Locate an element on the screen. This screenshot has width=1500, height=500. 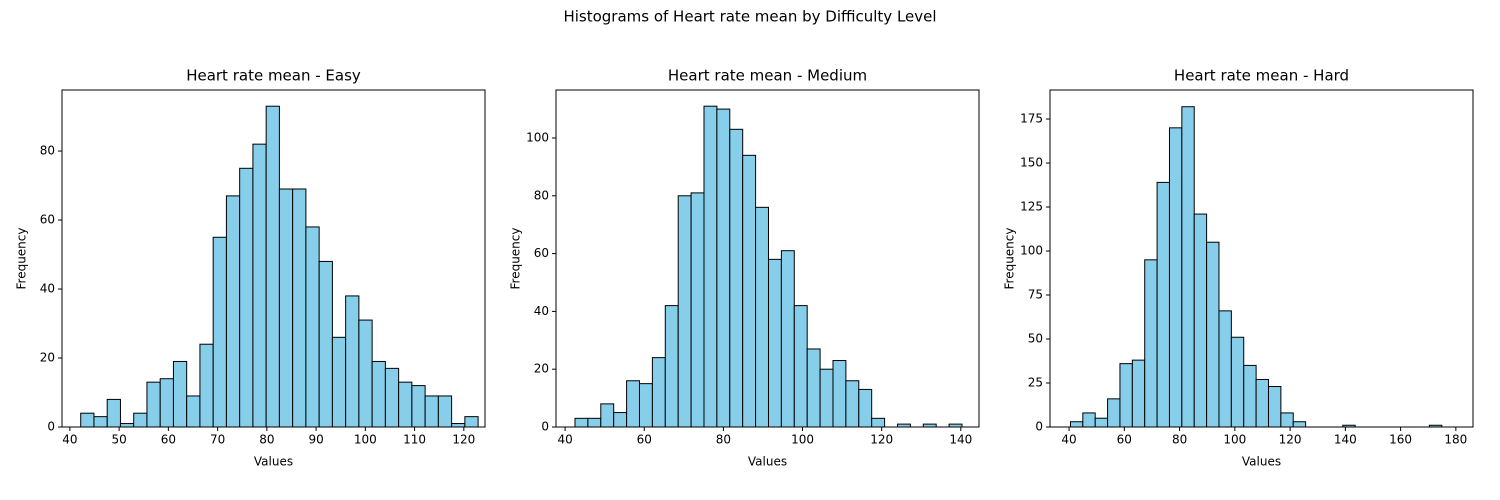
x-tick-label: 60 is located at coordinates (1124, 440).